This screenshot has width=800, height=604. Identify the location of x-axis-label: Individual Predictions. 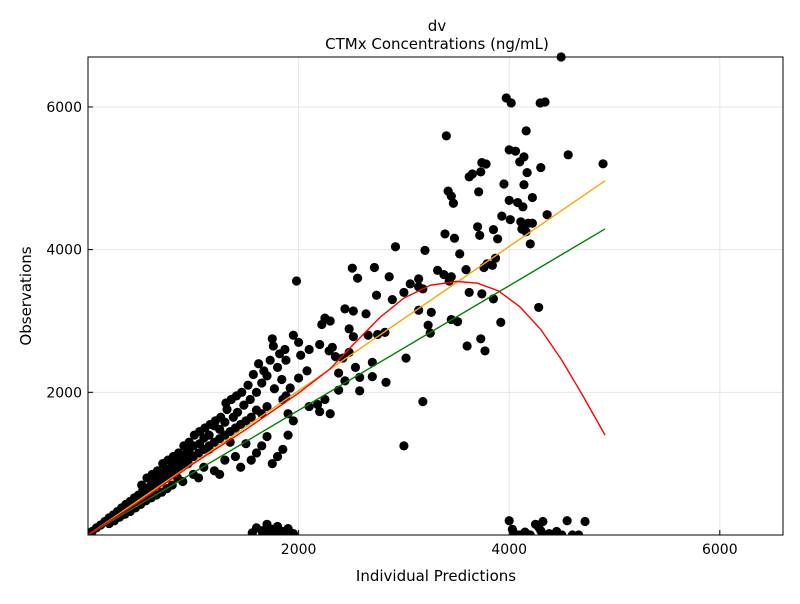
(436, 576).